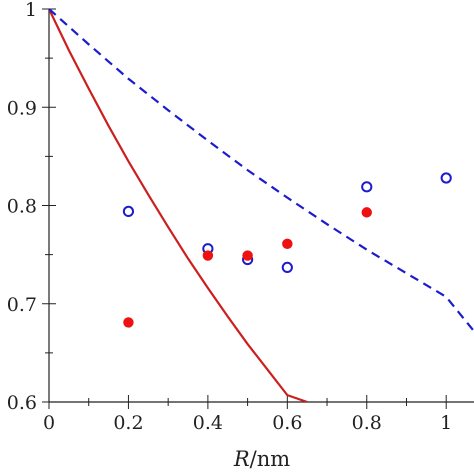  What do you see at coordinates (241, 459) in the screenshot?
I see `x-axis-label-variable: R` at bounding box center [241, 459].